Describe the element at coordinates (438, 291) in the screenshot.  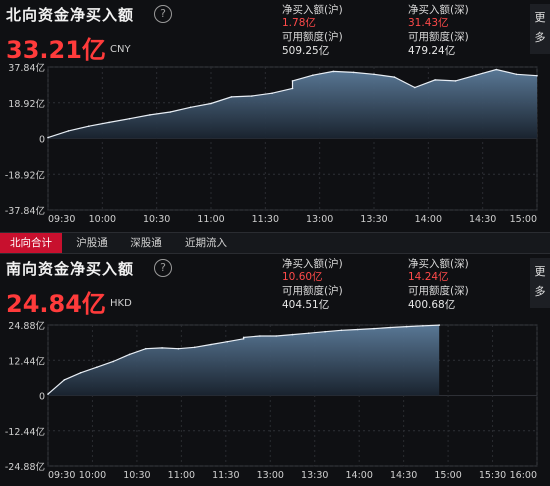
I see `south-sz-quota-label: 可用额度(深)` at that location.